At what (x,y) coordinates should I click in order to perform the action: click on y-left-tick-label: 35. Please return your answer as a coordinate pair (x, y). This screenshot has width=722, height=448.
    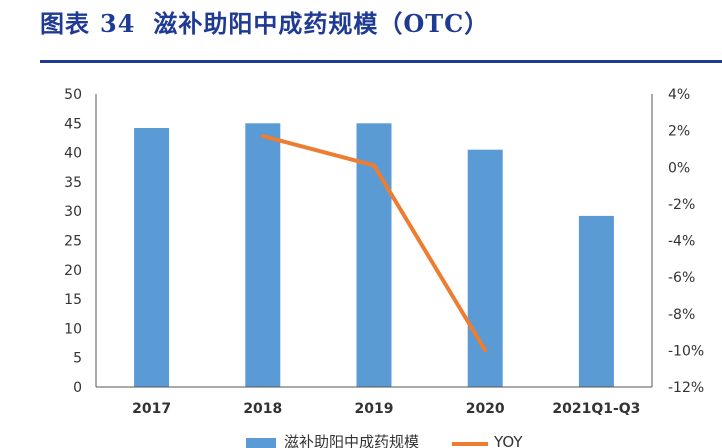
    Looking at the image, I should click on (73, 183).